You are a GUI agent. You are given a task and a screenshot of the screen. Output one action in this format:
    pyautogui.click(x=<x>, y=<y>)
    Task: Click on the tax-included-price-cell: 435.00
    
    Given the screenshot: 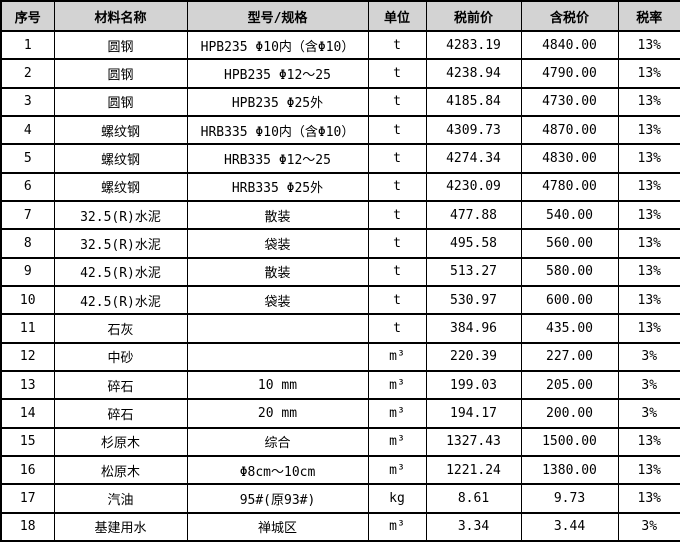 What is the action you would take?
    pyautogui.click(x=569, y=328)
    